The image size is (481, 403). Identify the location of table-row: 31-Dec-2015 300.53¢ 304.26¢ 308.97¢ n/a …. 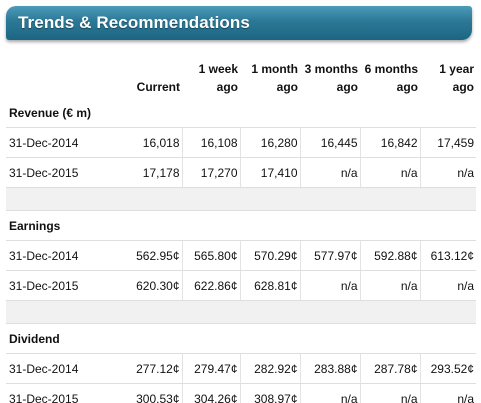
(241, 393).